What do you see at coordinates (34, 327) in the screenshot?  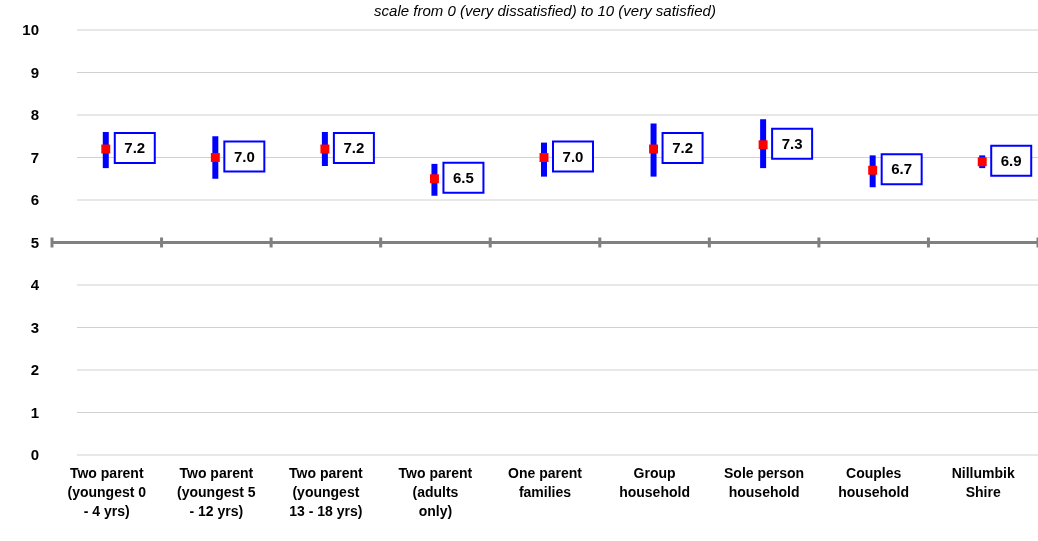 I see `y-tick-label: 3` at bounding box center [34, 327].